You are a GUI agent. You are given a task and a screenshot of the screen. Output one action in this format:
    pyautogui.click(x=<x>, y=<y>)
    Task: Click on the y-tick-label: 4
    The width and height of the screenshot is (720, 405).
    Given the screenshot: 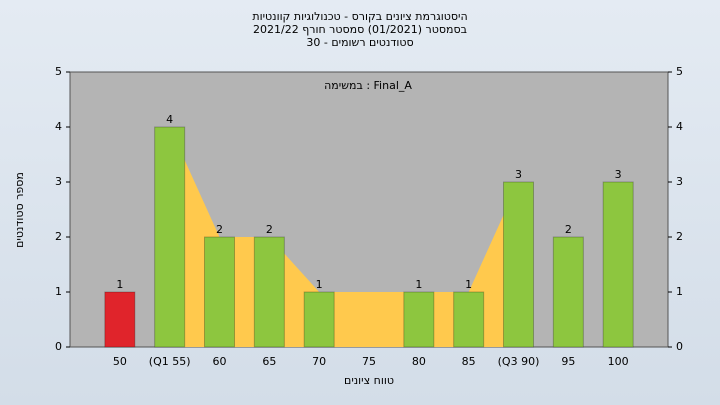 What is the action you would take?
    pyautogui.click(x=58, y=126)
    